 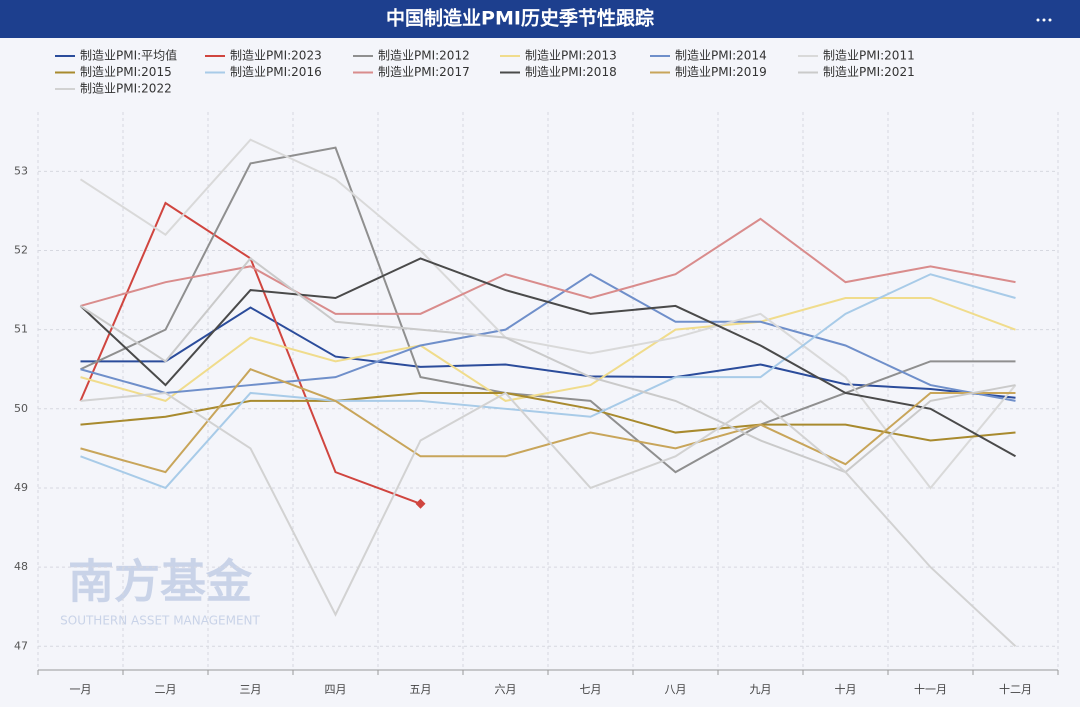 I want to click on x-tick-label: 十月, so click(x=846, y=689).